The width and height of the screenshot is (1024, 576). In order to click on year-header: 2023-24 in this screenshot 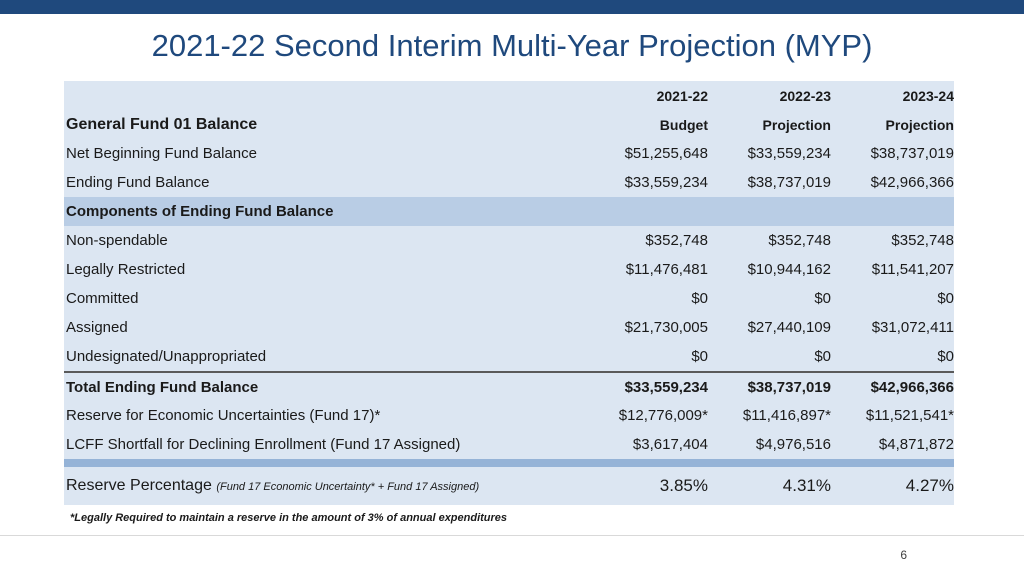, I will do `click(928, 95)`.